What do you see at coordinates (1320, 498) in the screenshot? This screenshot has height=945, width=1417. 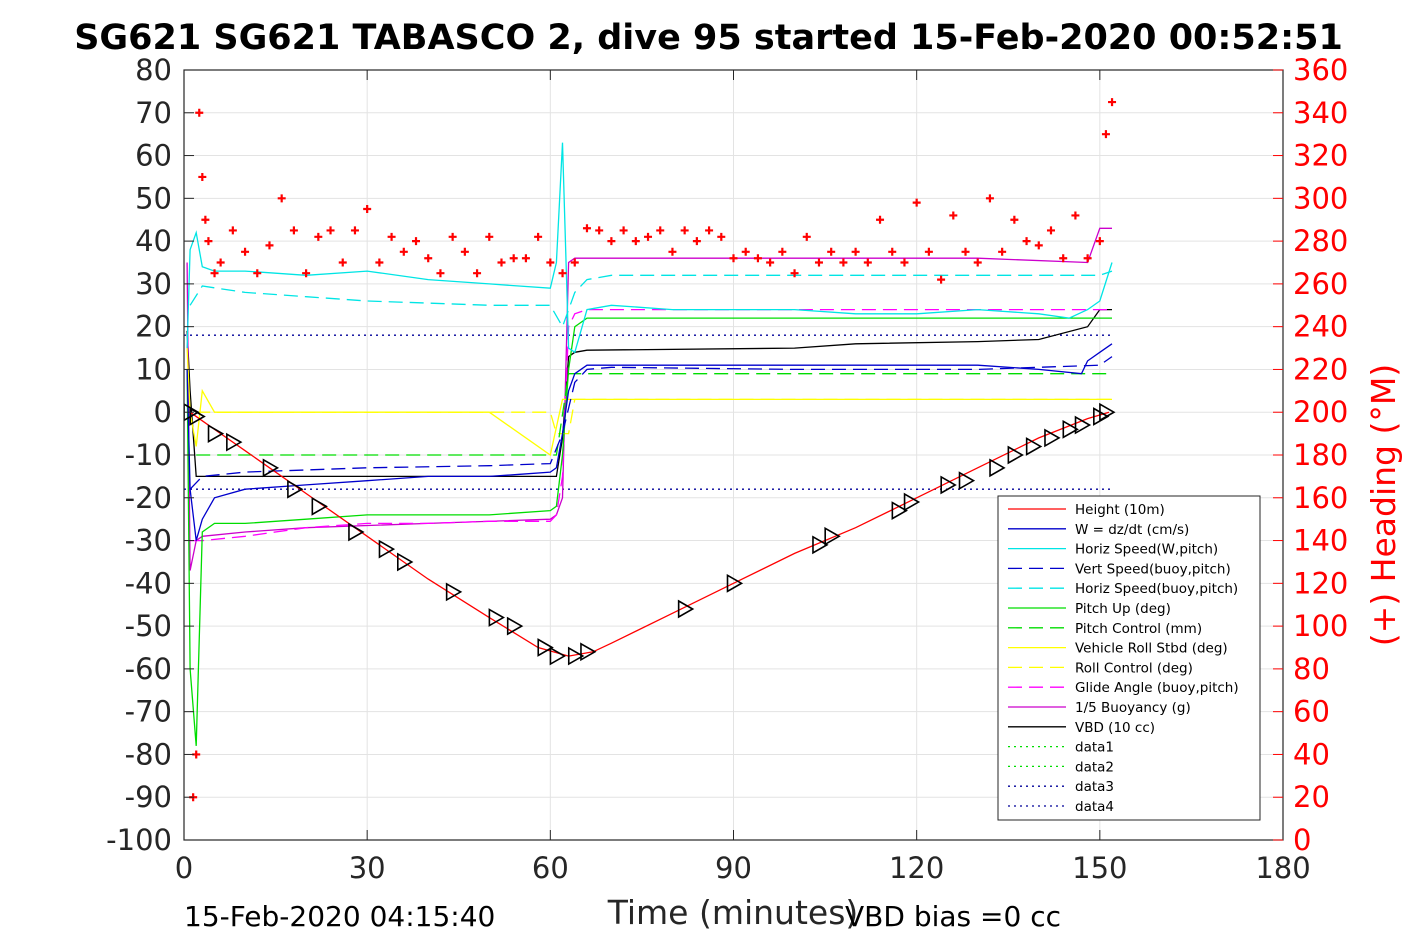 I see `y2-tick-label: 160` at bounding box center [1320, 498].